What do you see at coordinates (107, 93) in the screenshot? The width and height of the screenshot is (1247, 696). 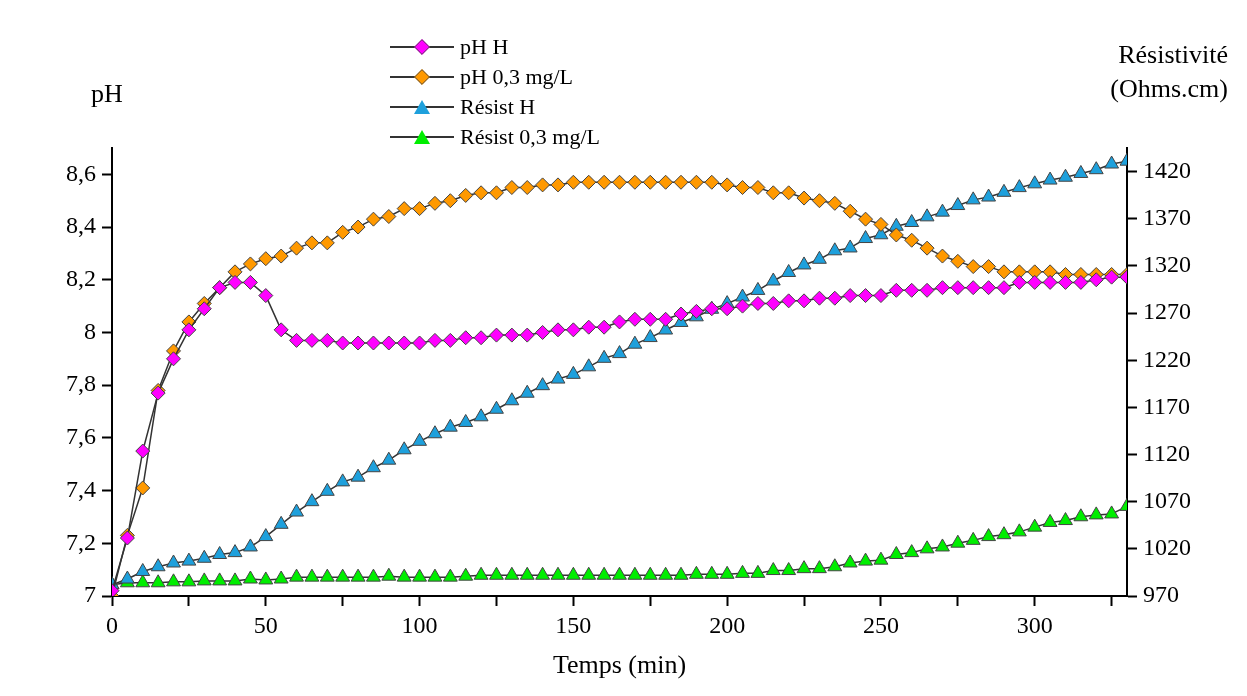 I see `y-axis-title: pH` at bounding box center [107, 93].